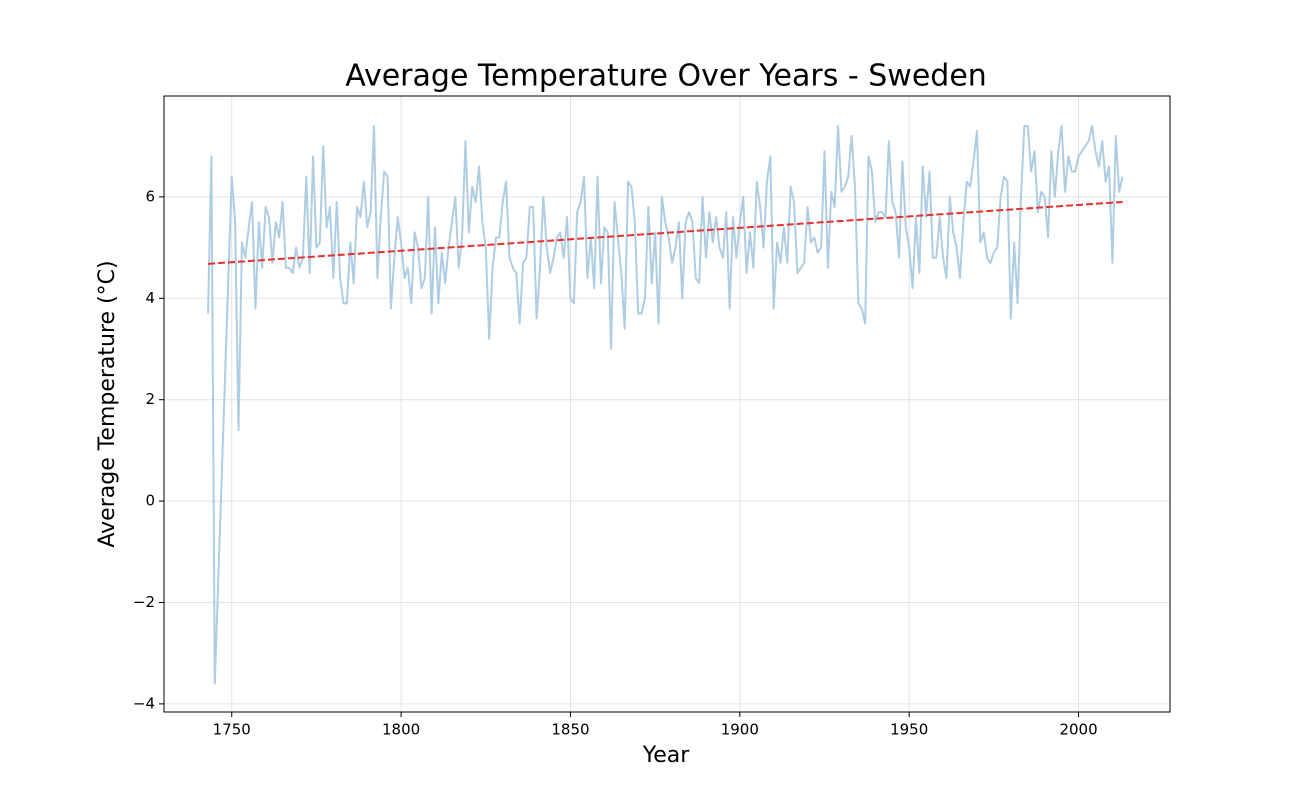 Image resolution: width=1300 pixels, height=800 pixels. Describe the element at coordinates (740, 730) in the screenshot. I see `x-tick-label: 1900` at that location.